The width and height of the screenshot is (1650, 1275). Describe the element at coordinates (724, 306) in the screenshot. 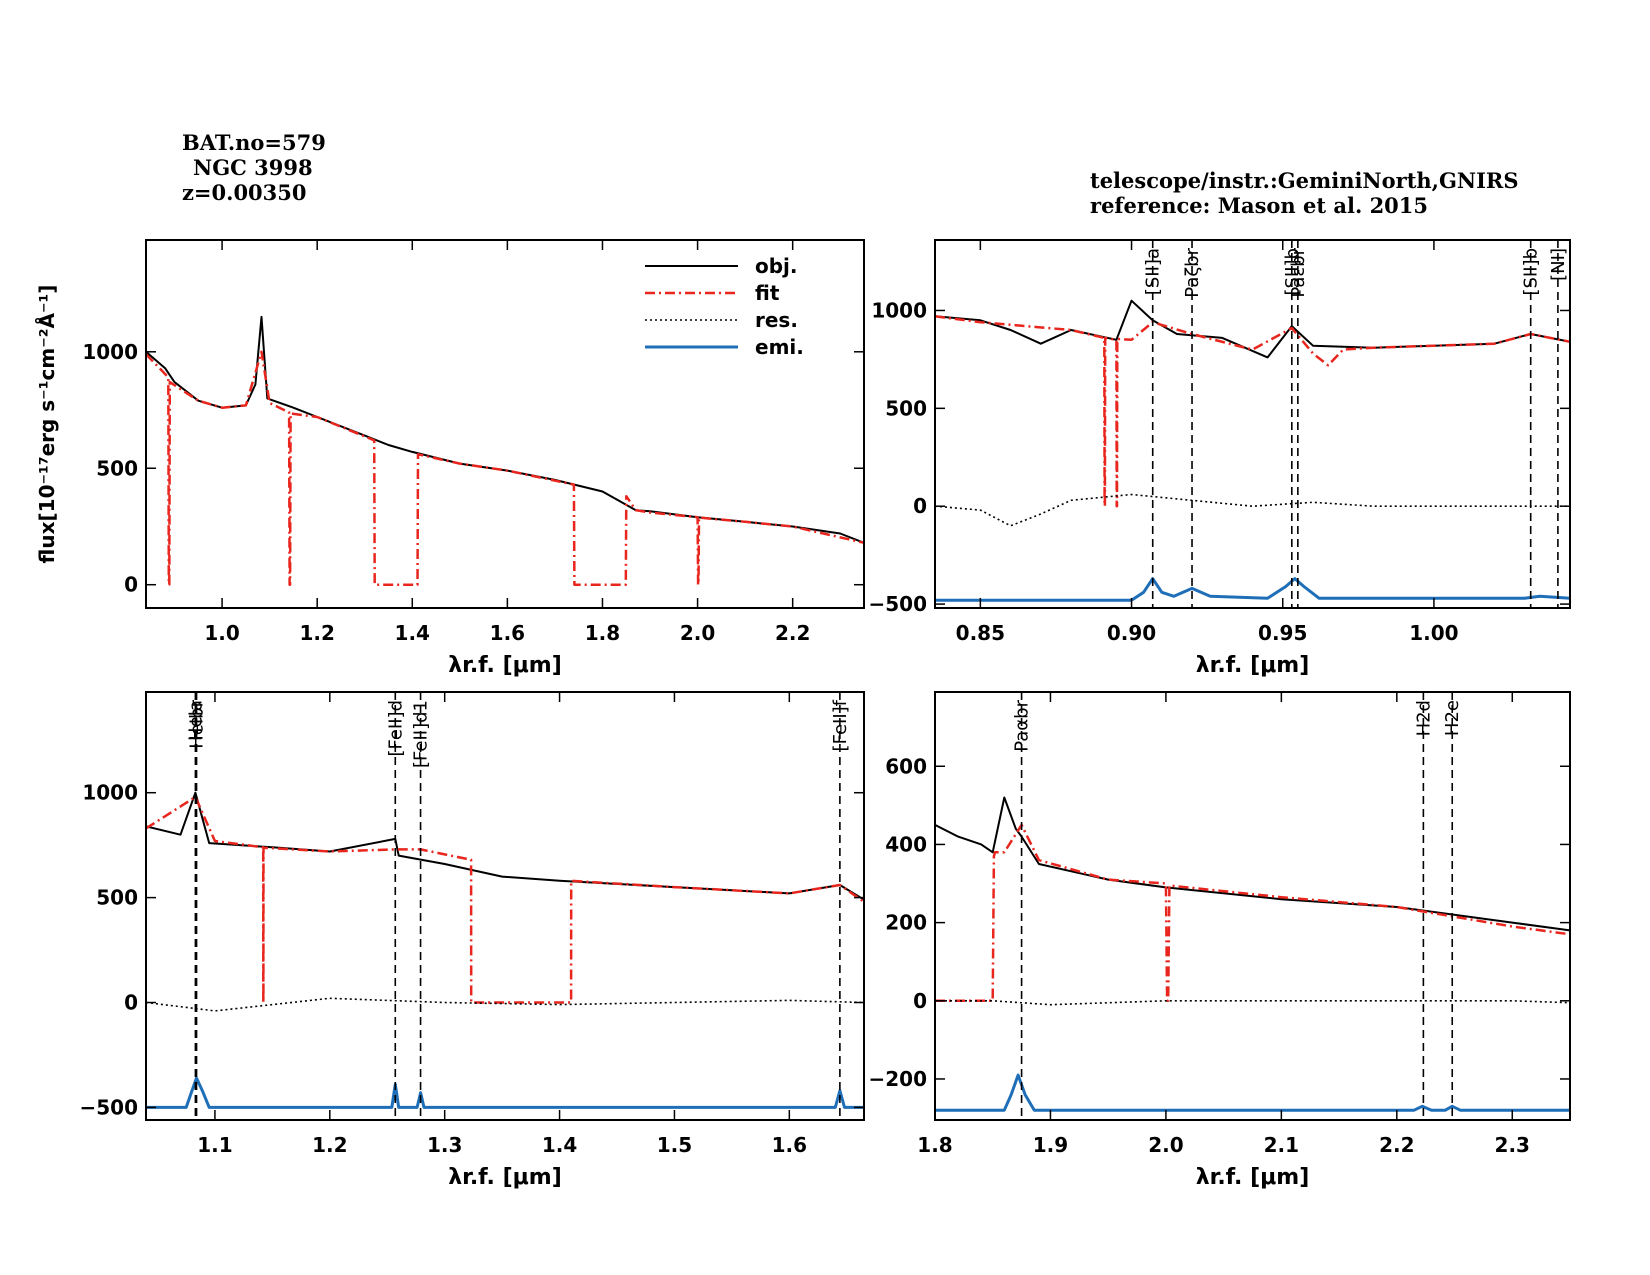

I see `top-left-legend: obj. fit res. emi.` at that location.